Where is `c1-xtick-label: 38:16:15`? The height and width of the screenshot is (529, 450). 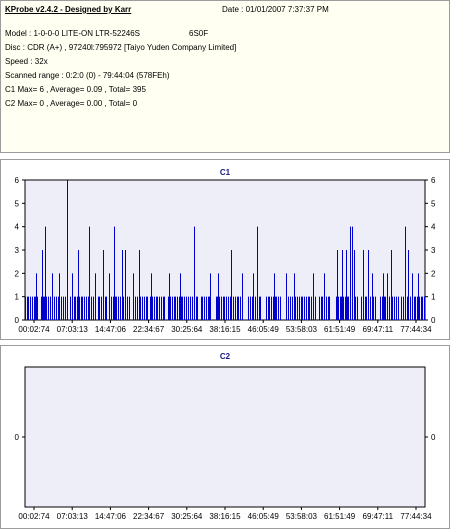
c1-xtick-label: 38:16:15 is located at coordinates (225, 329).